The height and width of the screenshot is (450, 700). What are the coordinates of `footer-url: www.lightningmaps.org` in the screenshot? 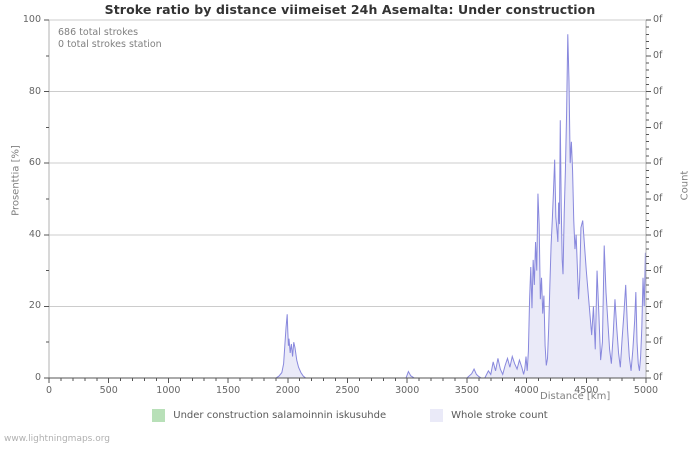 It's located at (57, 439).